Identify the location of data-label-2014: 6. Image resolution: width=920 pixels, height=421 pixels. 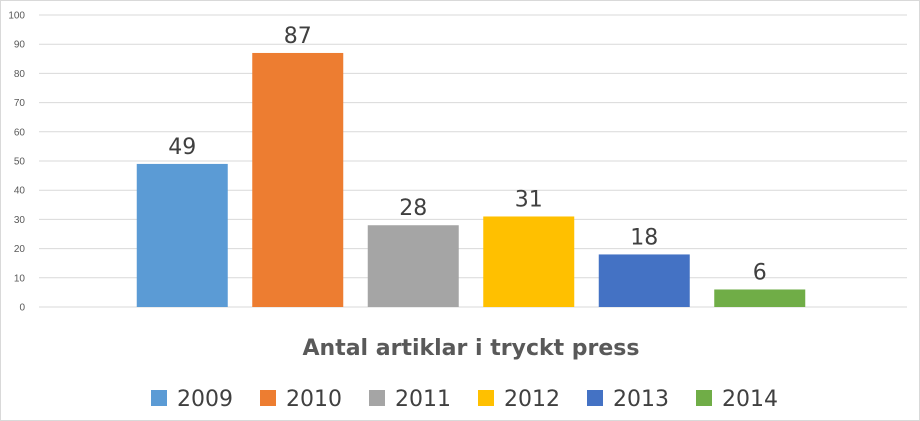
(760, 272).